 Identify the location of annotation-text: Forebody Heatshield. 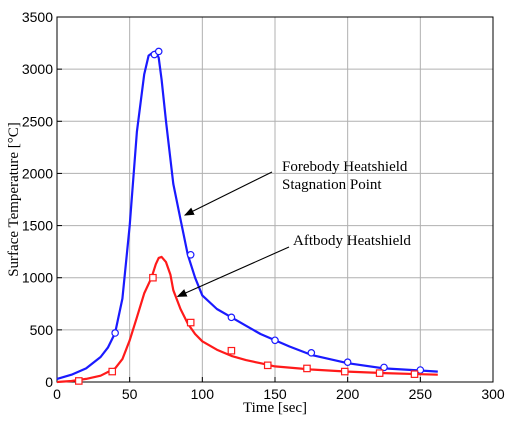
(345, 167).